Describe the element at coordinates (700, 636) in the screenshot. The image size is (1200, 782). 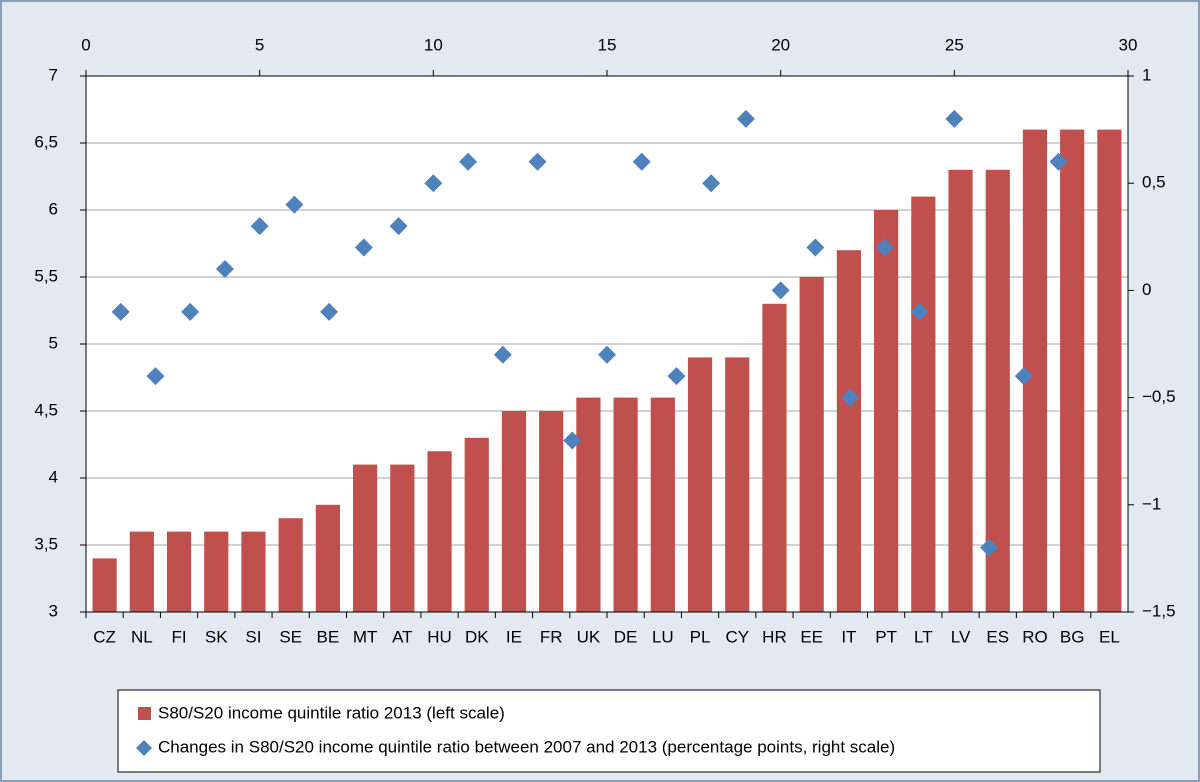
I see `x-tick-label: PL` at that location.